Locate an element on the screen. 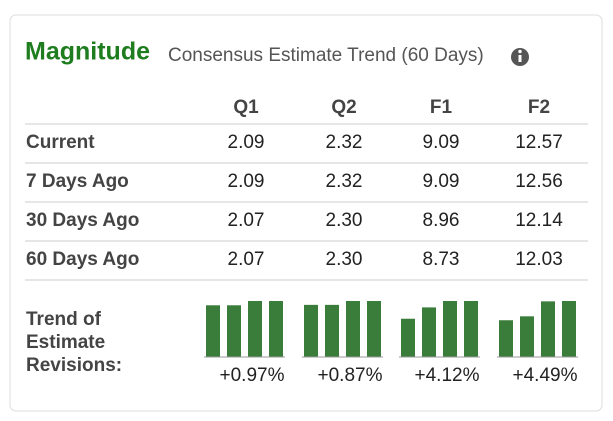  trend-label: Trend of Estimate Revisions: is located at coordinates (74, 342).